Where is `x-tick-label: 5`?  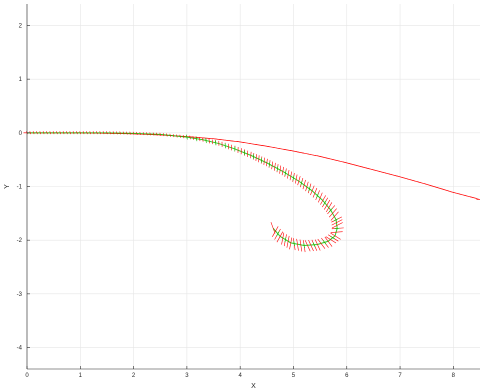
x-tick-label: 5 is located at coordinates (294, 376).